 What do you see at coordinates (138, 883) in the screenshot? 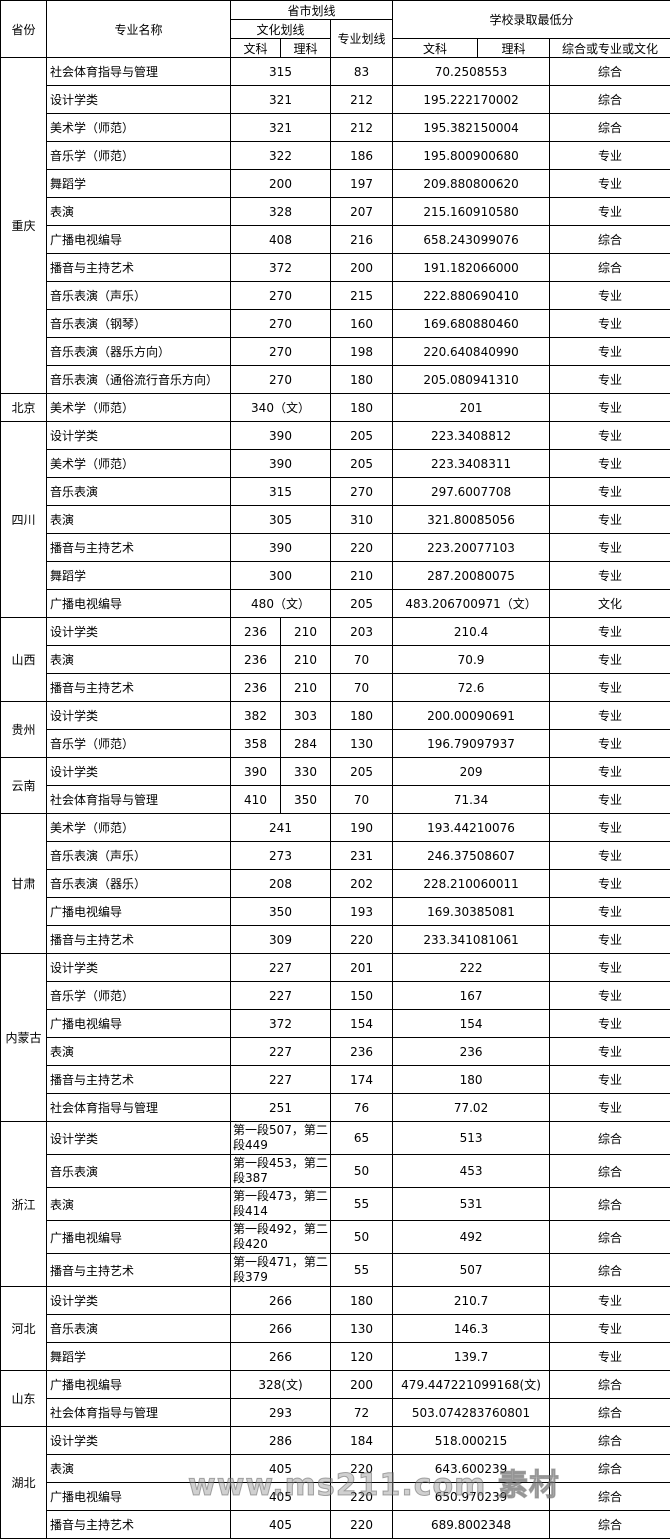
I see `major-name-cell: 音乐表演（器乐）` at bounding box center [138, 883].